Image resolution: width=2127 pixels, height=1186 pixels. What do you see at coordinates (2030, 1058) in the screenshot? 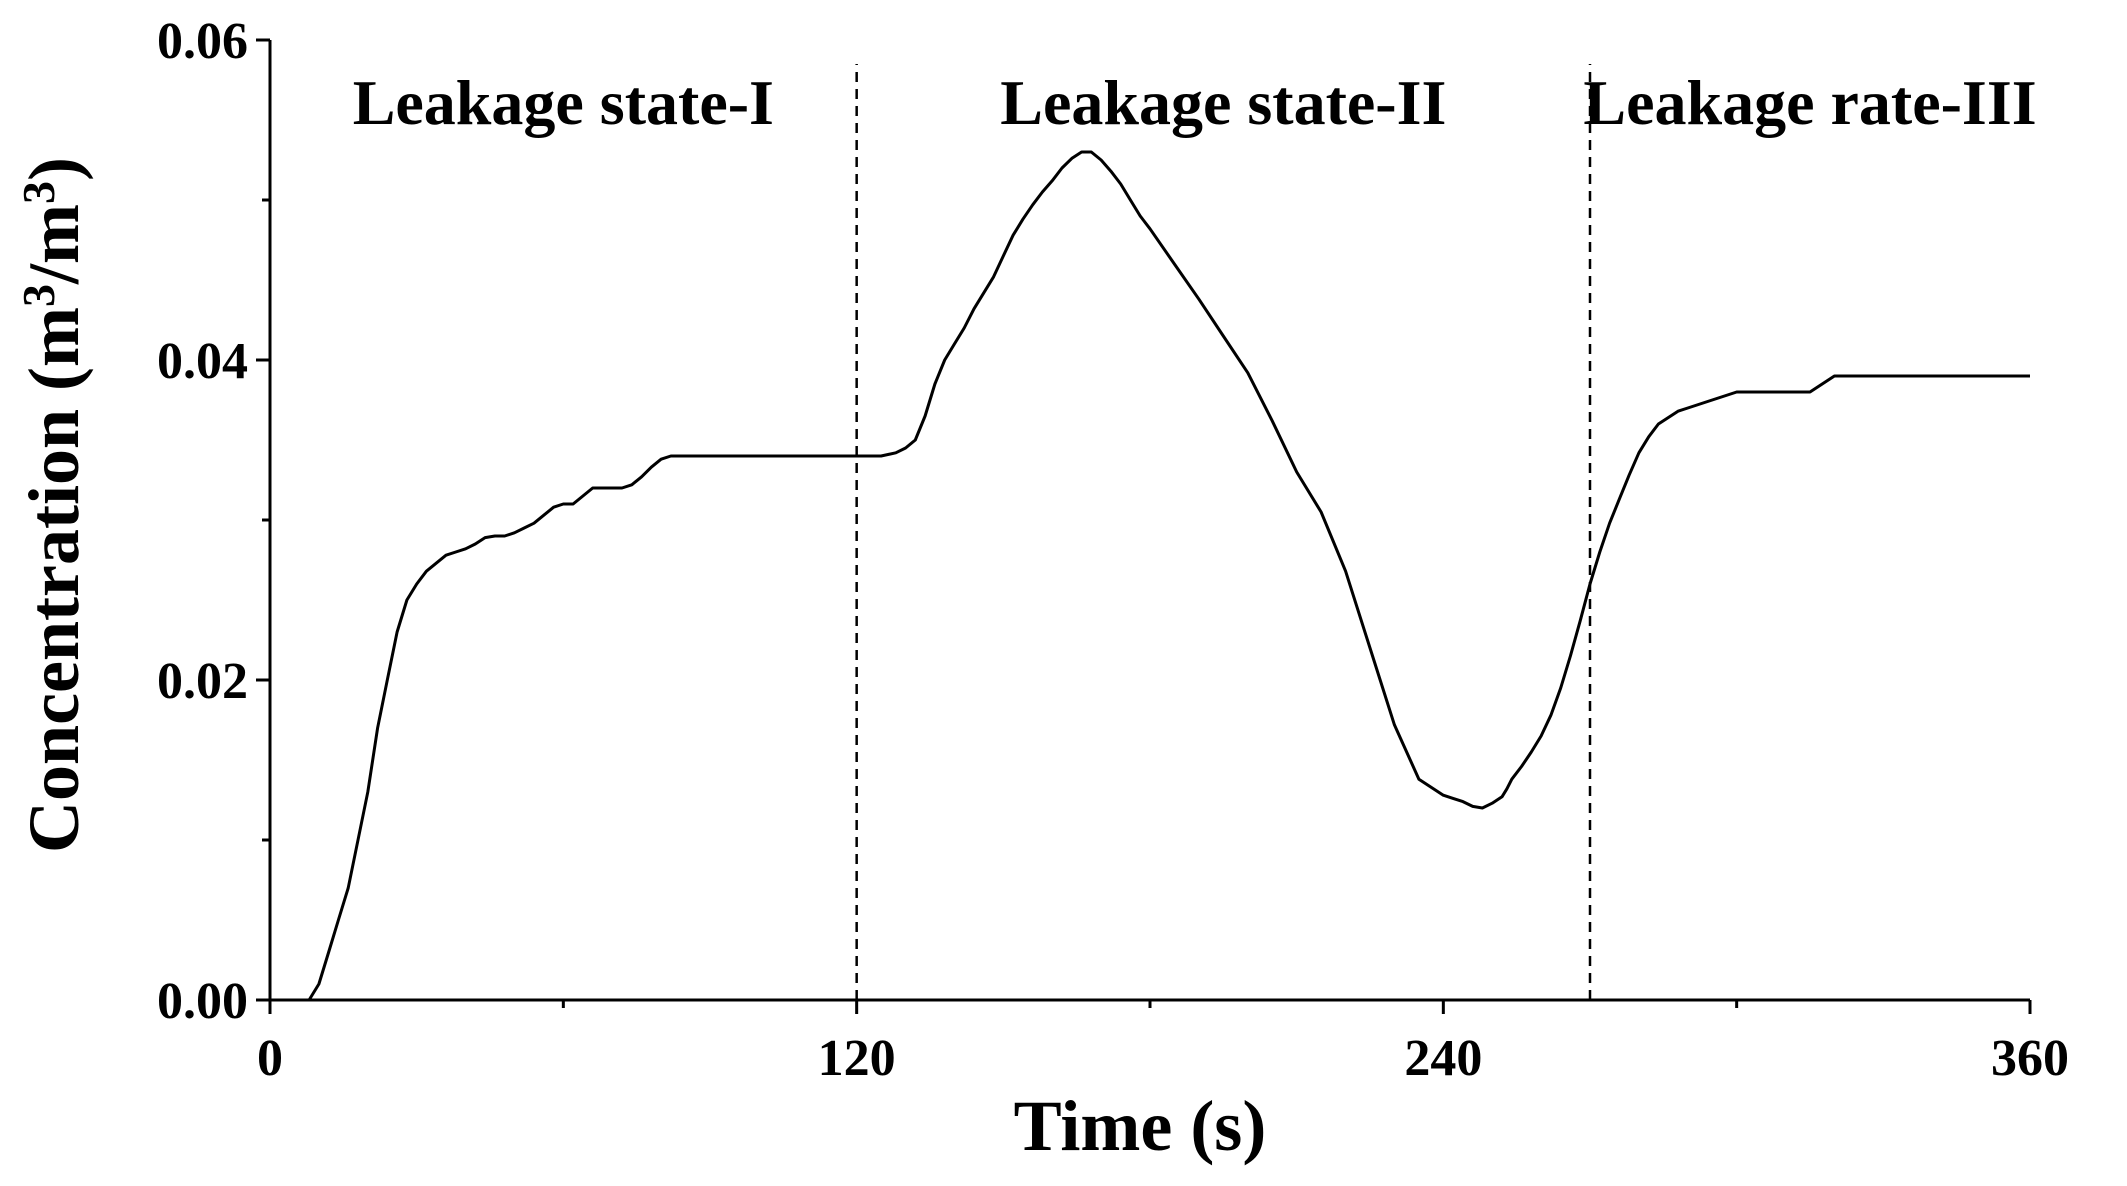
I see `x-tick-label: 360` at bounding box center [2030, 1058].